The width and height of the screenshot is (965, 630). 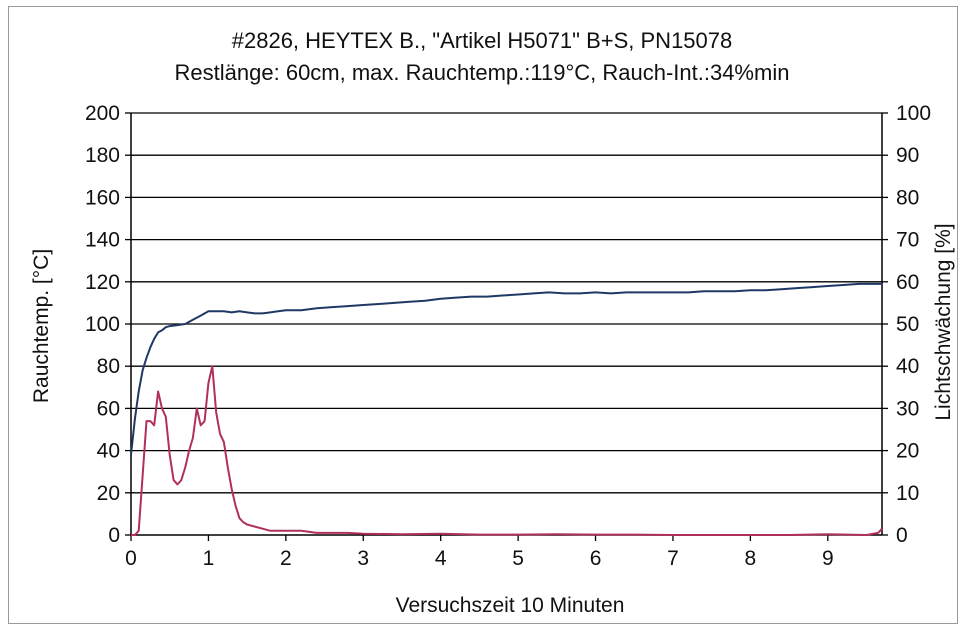 I want to click on y-right-tick-label: 50, so click(x=907, y=324).